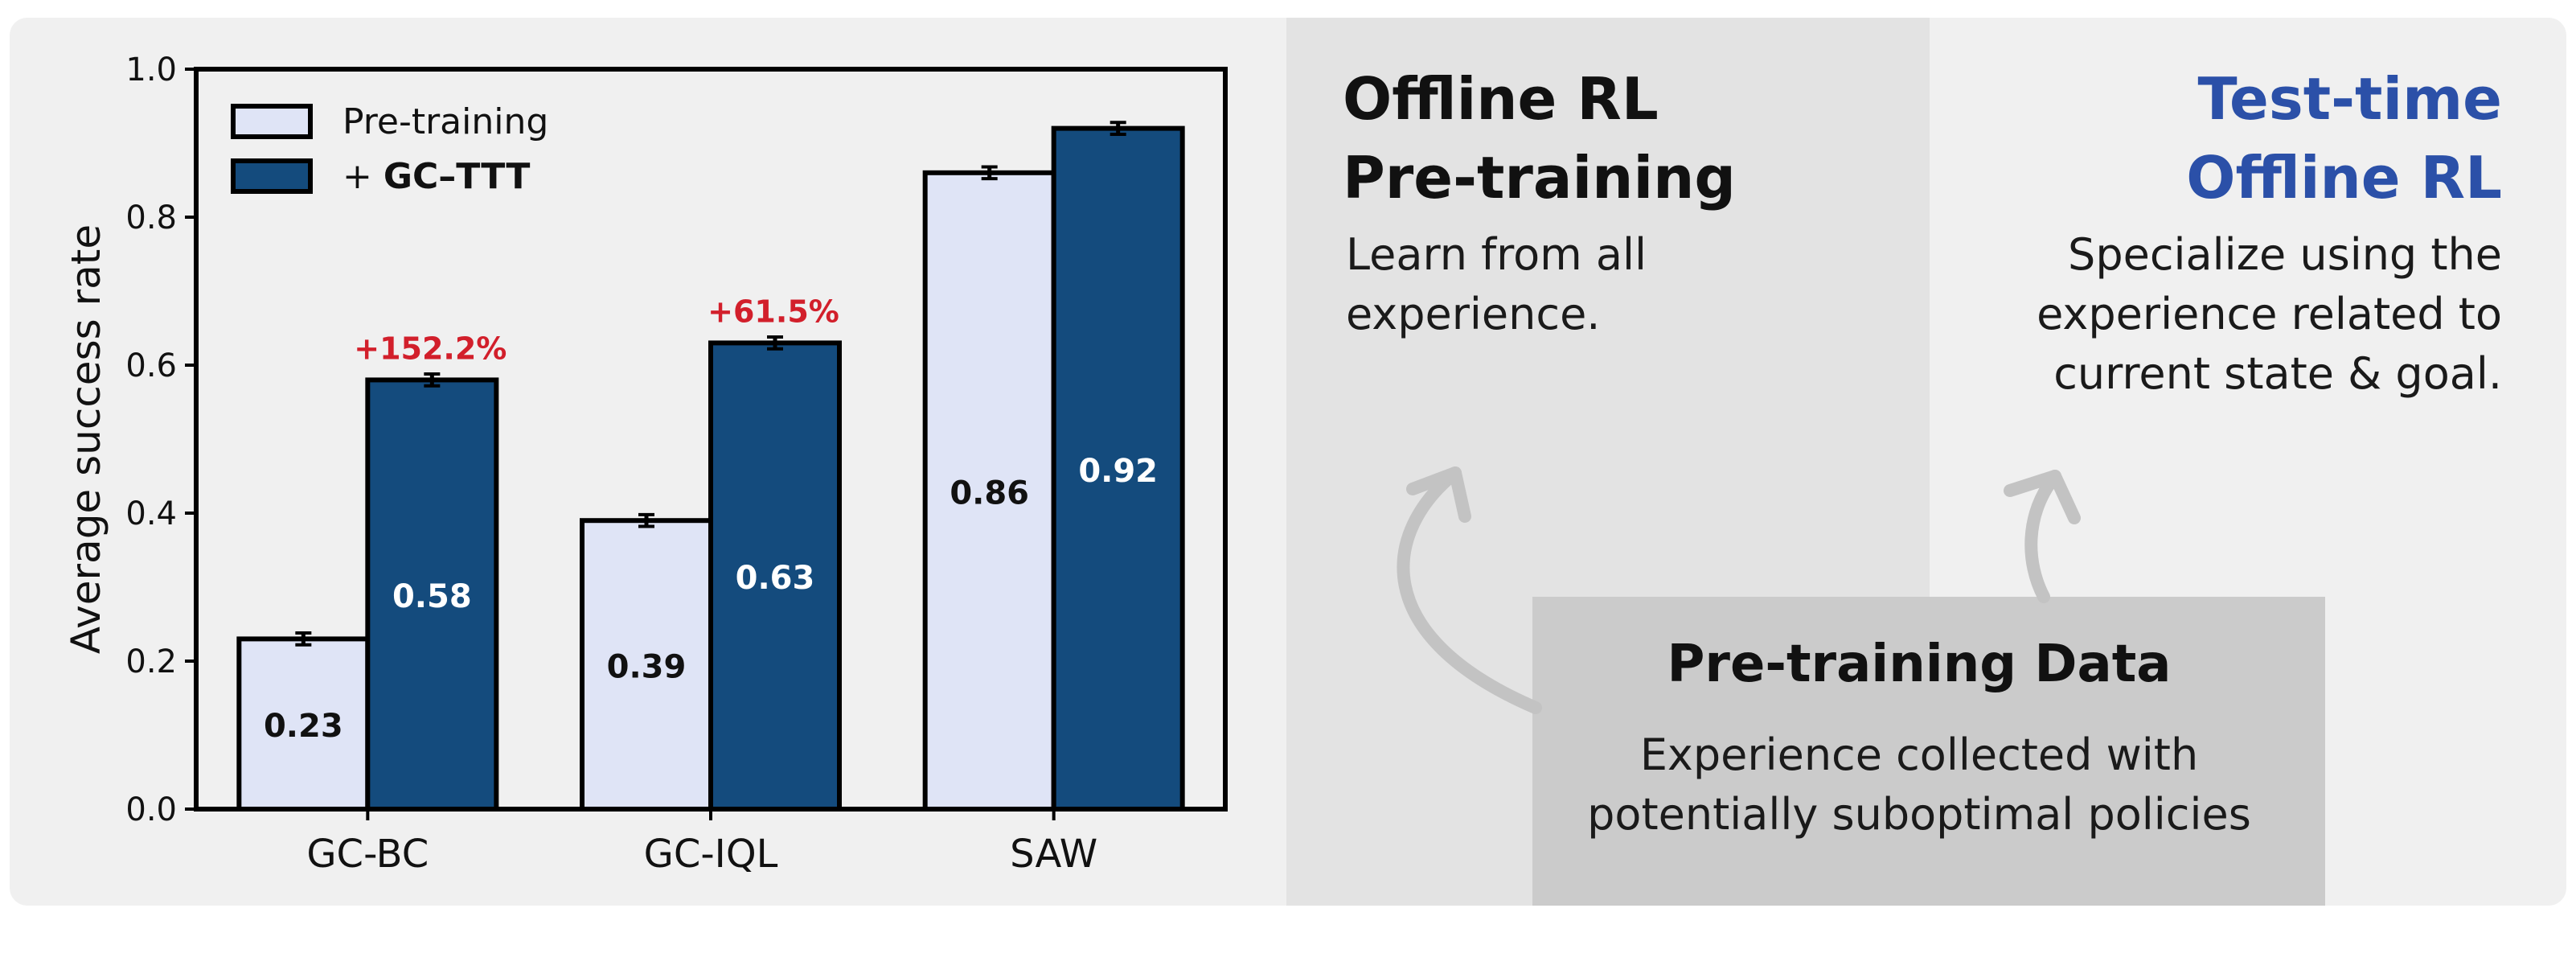 The width and height of the screenshot is (2576, 978). I want to click on test-time-title-line: Offline RL, so click(2344, 178).